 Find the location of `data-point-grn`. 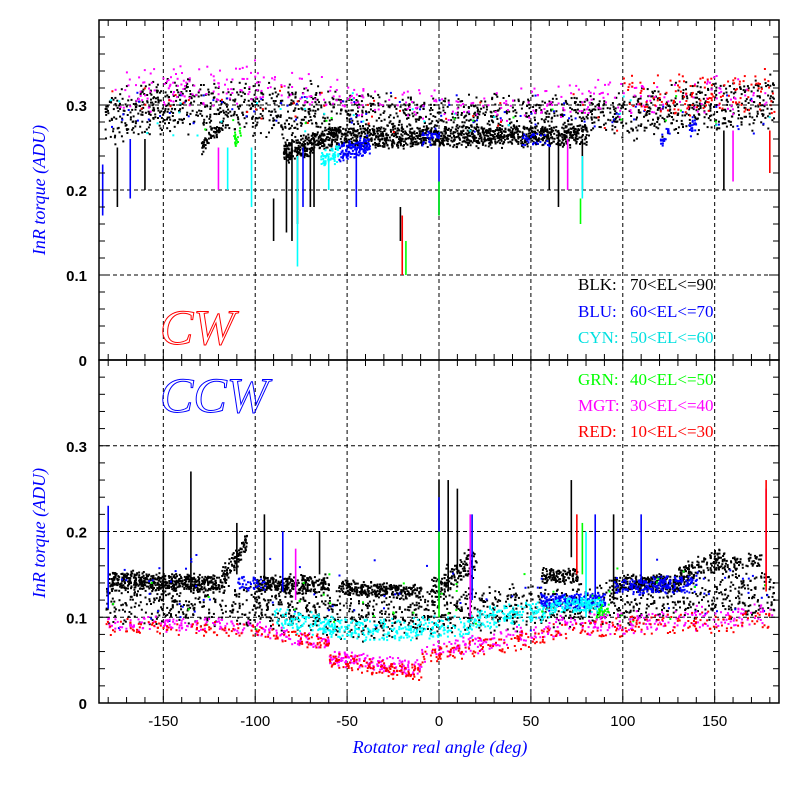

data-point-grn is located at coordinates (234, 136).